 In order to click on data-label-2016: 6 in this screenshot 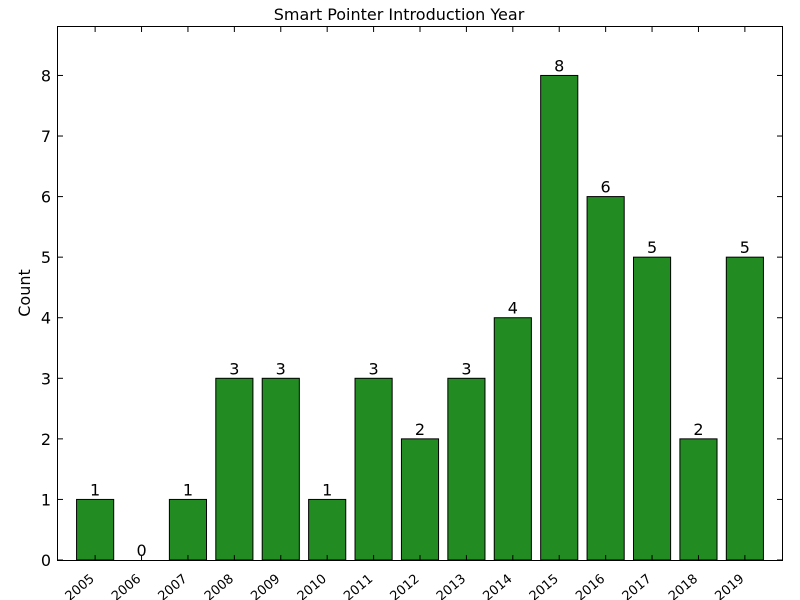, I will do `click(606, 187)`.